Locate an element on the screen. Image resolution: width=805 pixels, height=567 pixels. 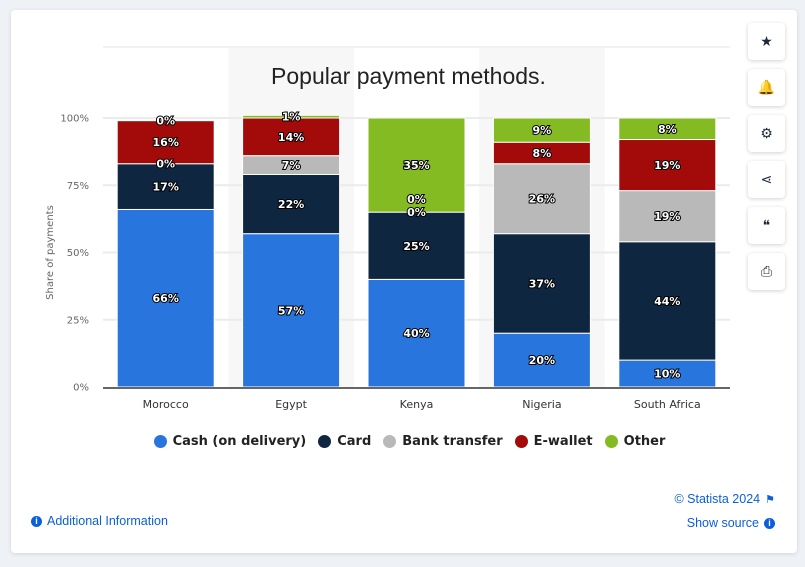
data-label: 20% is located at coordinates (542, 360).